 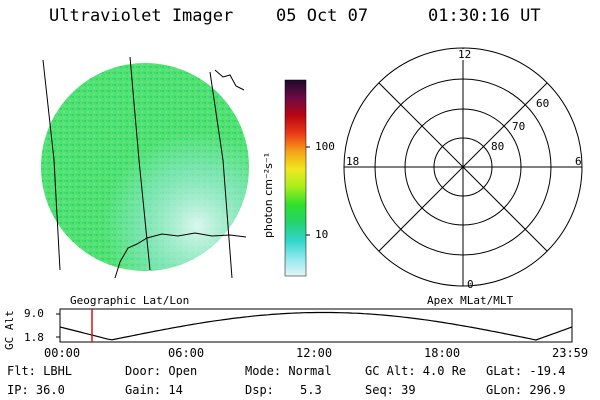 I want to click on mlt-label-6: 6, so click(x=578, y=161).